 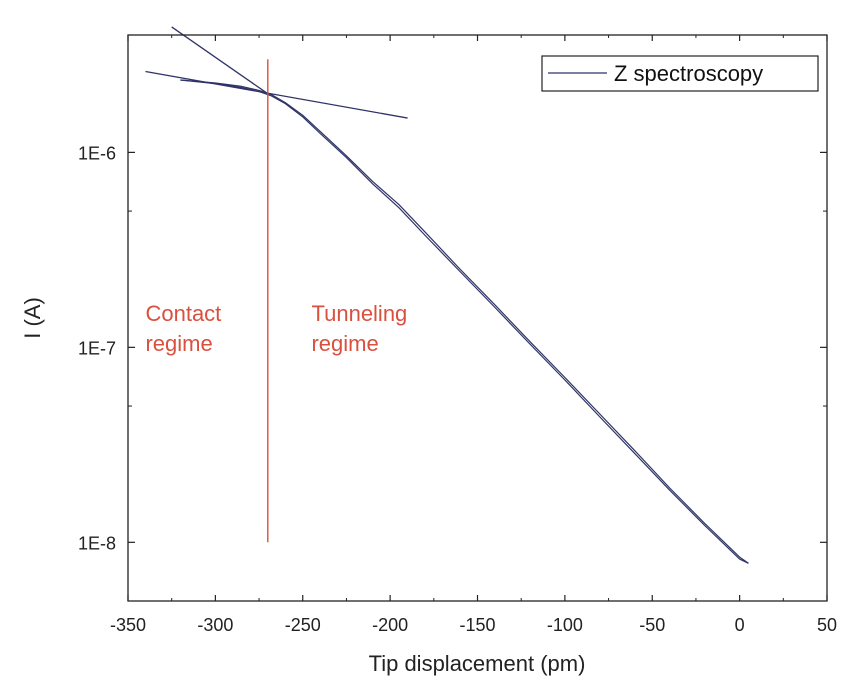 I want to click on legend: Z spectroscopy, so click(x=680, y=73).